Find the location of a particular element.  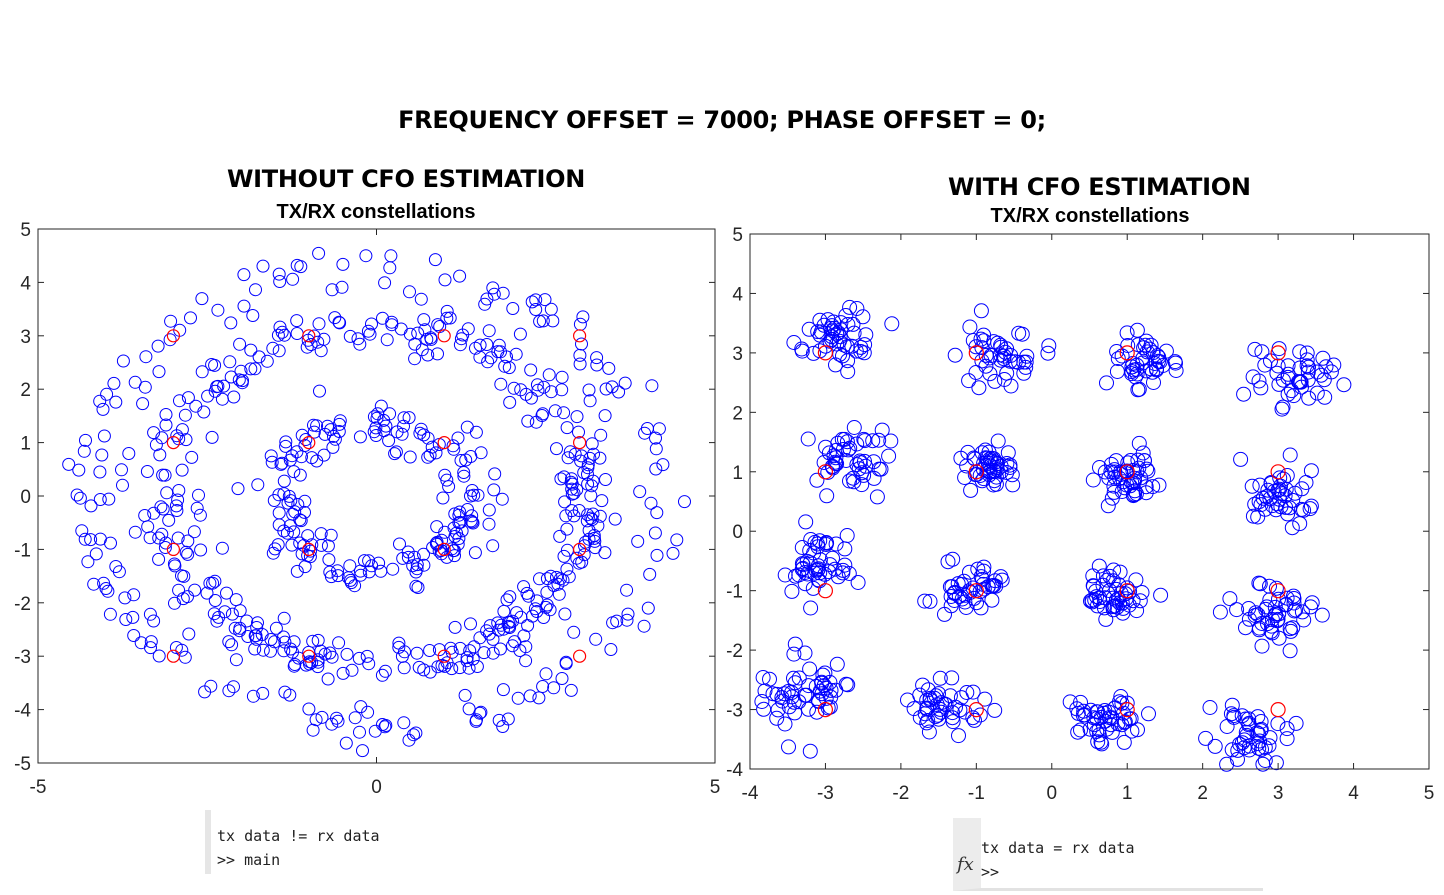

x-tick-label: -3 is located at coordinates (825, 791).